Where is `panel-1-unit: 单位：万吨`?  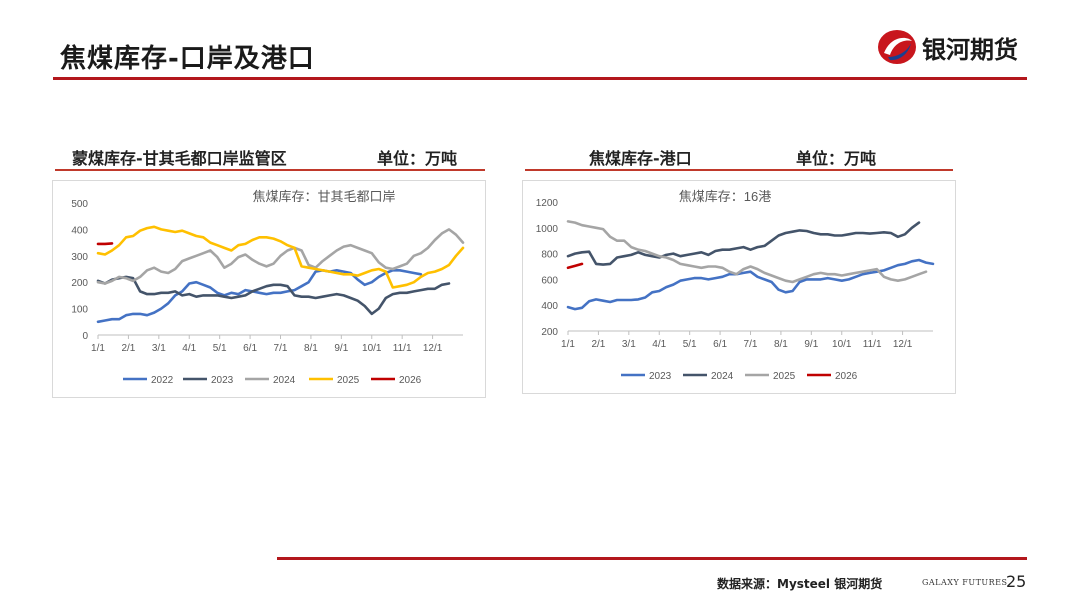
panel-1-unit: 单位：万吨 is located at coordinates (417, 158).